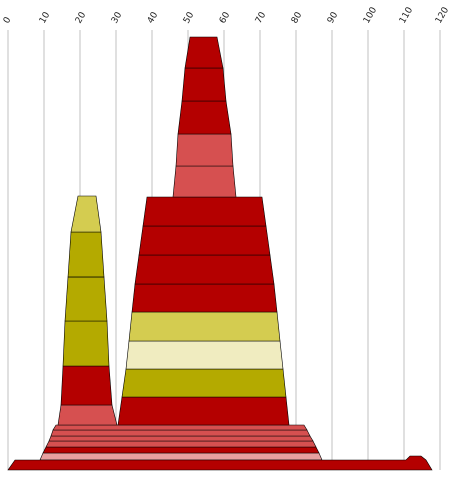 The width and height of the screenshot is (452, 481). I want to click on x-tick-label: 50, so click(189, 17).